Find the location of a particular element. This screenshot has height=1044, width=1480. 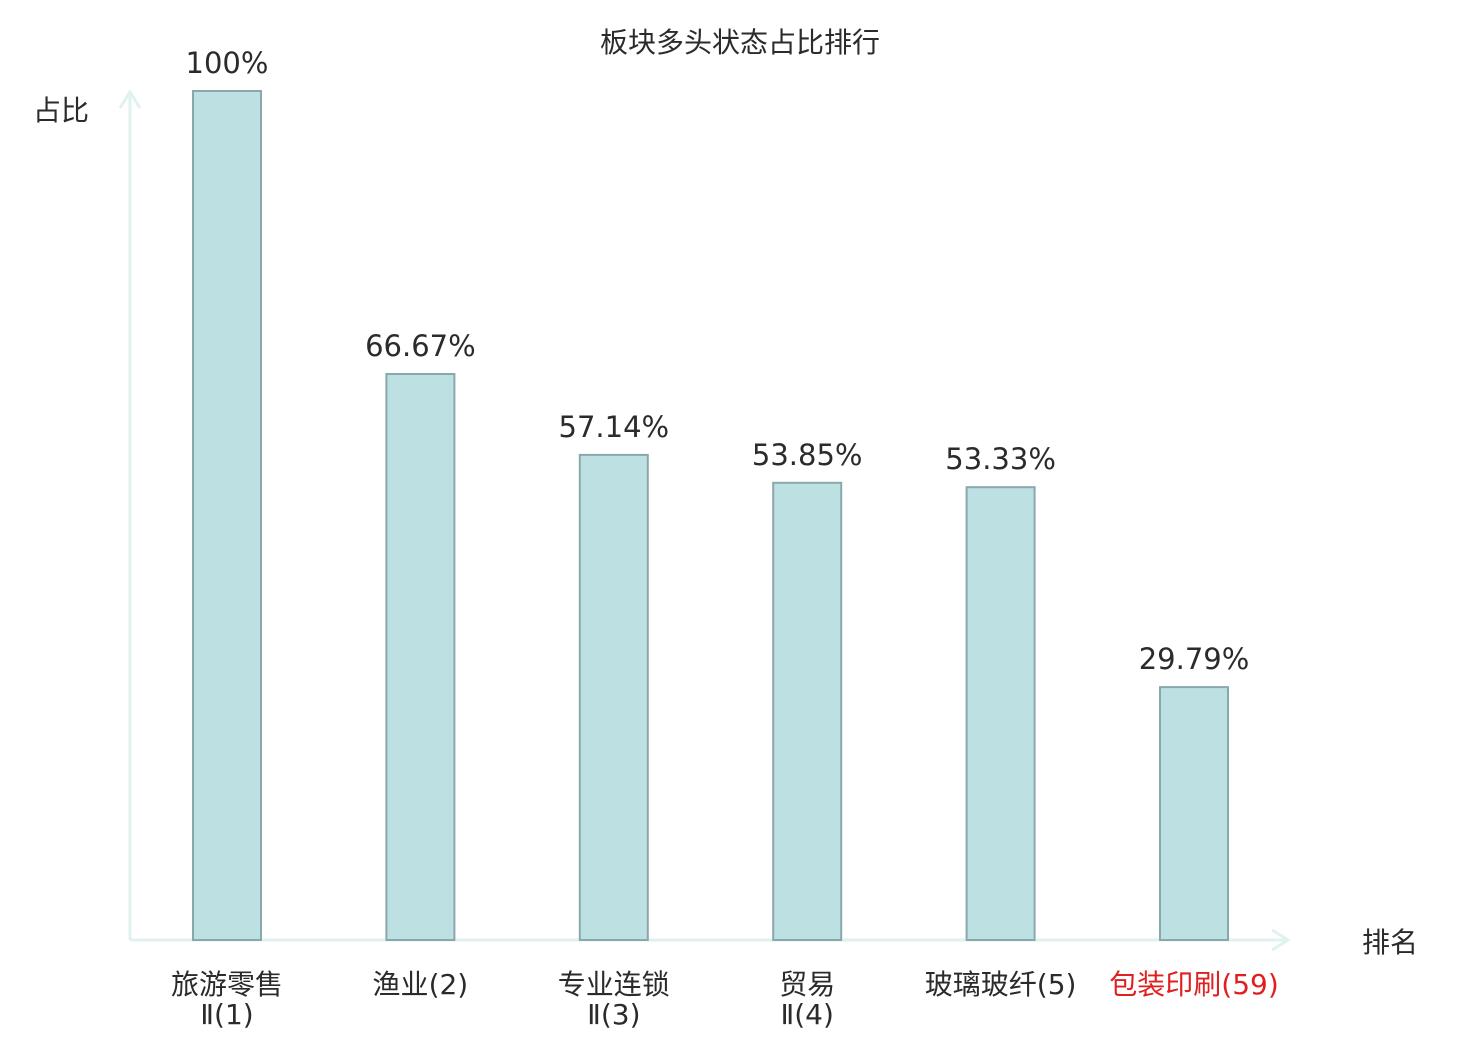

category-label-1: 旅游零售 is located at coordinates (227, 984).